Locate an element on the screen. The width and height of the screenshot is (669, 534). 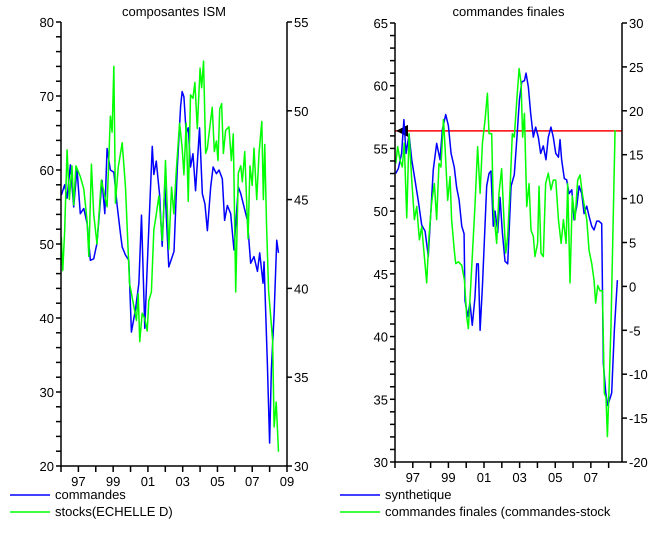
y-tick-label: 20 is located at coordinates (47, 466).